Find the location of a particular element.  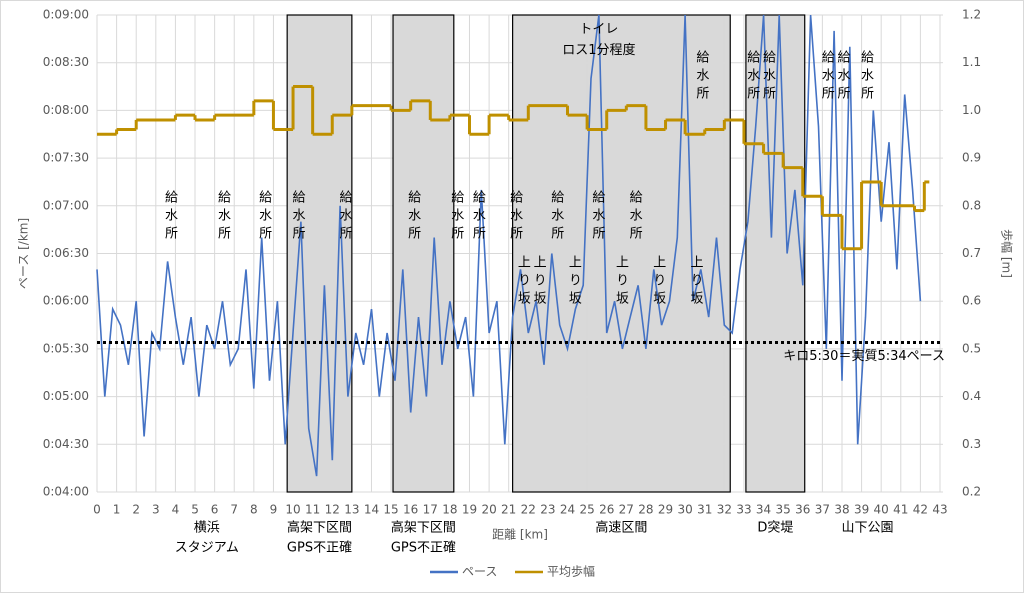

x-tick-label: 26 is located at coordinates (606, 510).